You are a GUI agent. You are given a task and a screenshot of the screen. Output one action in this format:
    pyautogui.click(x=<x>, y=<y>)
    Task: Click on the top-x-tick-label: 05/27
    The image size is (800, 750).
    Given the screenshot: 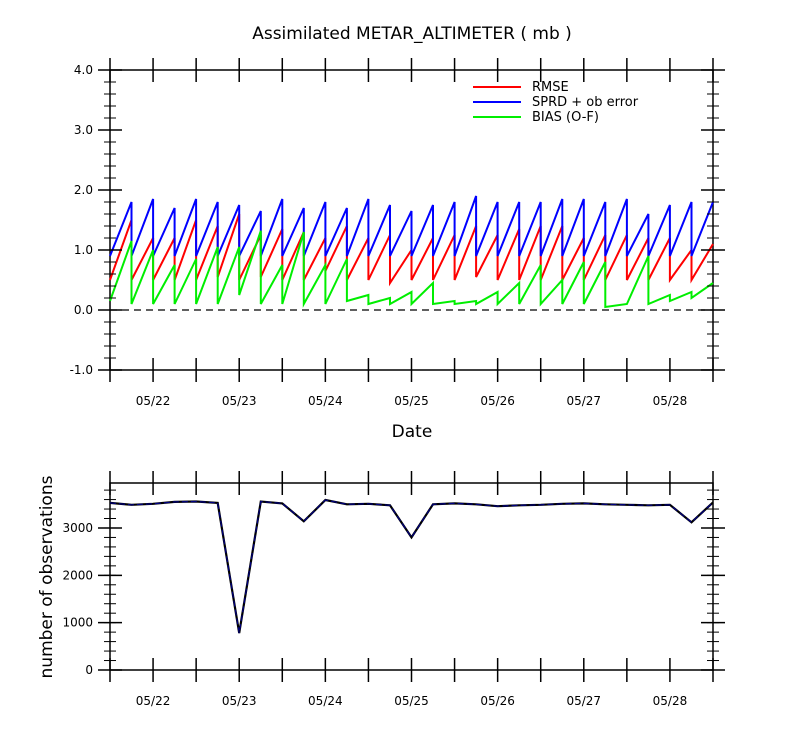 What is the action you would take?
    pyautogui.click(x=583, y=401)
    